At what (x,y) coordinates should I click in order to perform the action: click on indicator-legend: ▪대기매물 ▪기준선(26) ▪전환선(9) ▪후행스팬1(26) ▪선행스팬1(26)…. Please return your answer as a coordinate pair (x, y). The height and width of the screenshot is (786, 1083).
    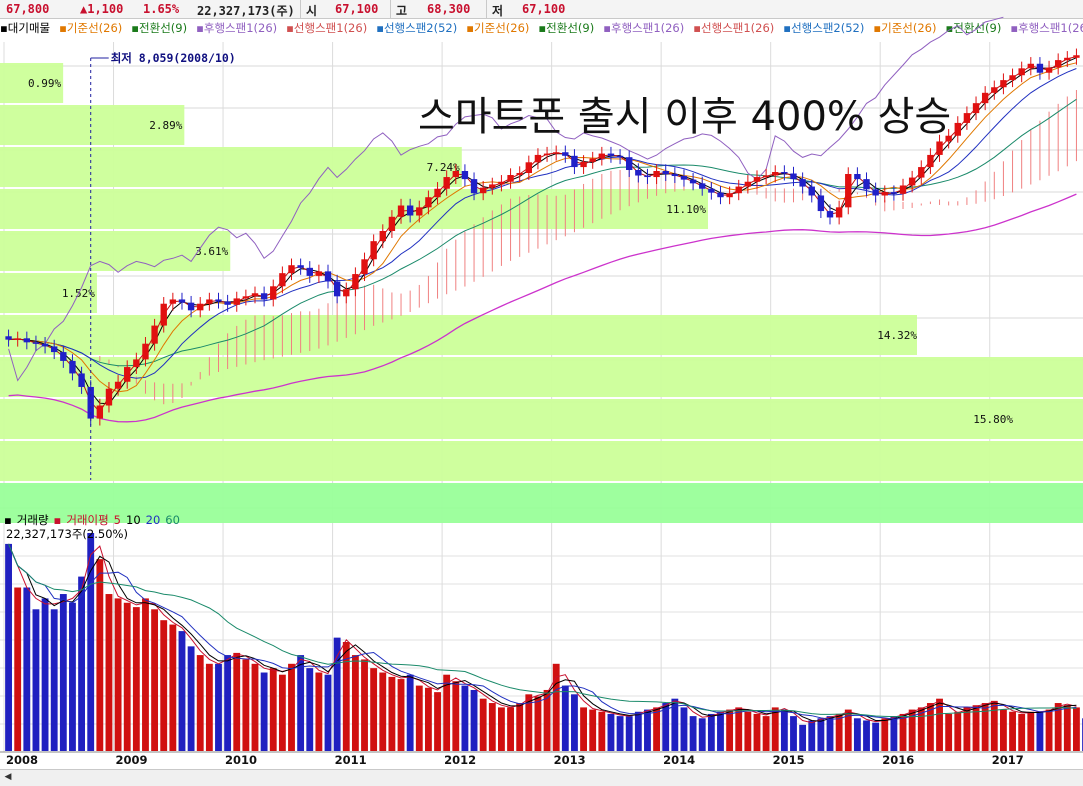
    Looking at the image, I should click on (541, 30).